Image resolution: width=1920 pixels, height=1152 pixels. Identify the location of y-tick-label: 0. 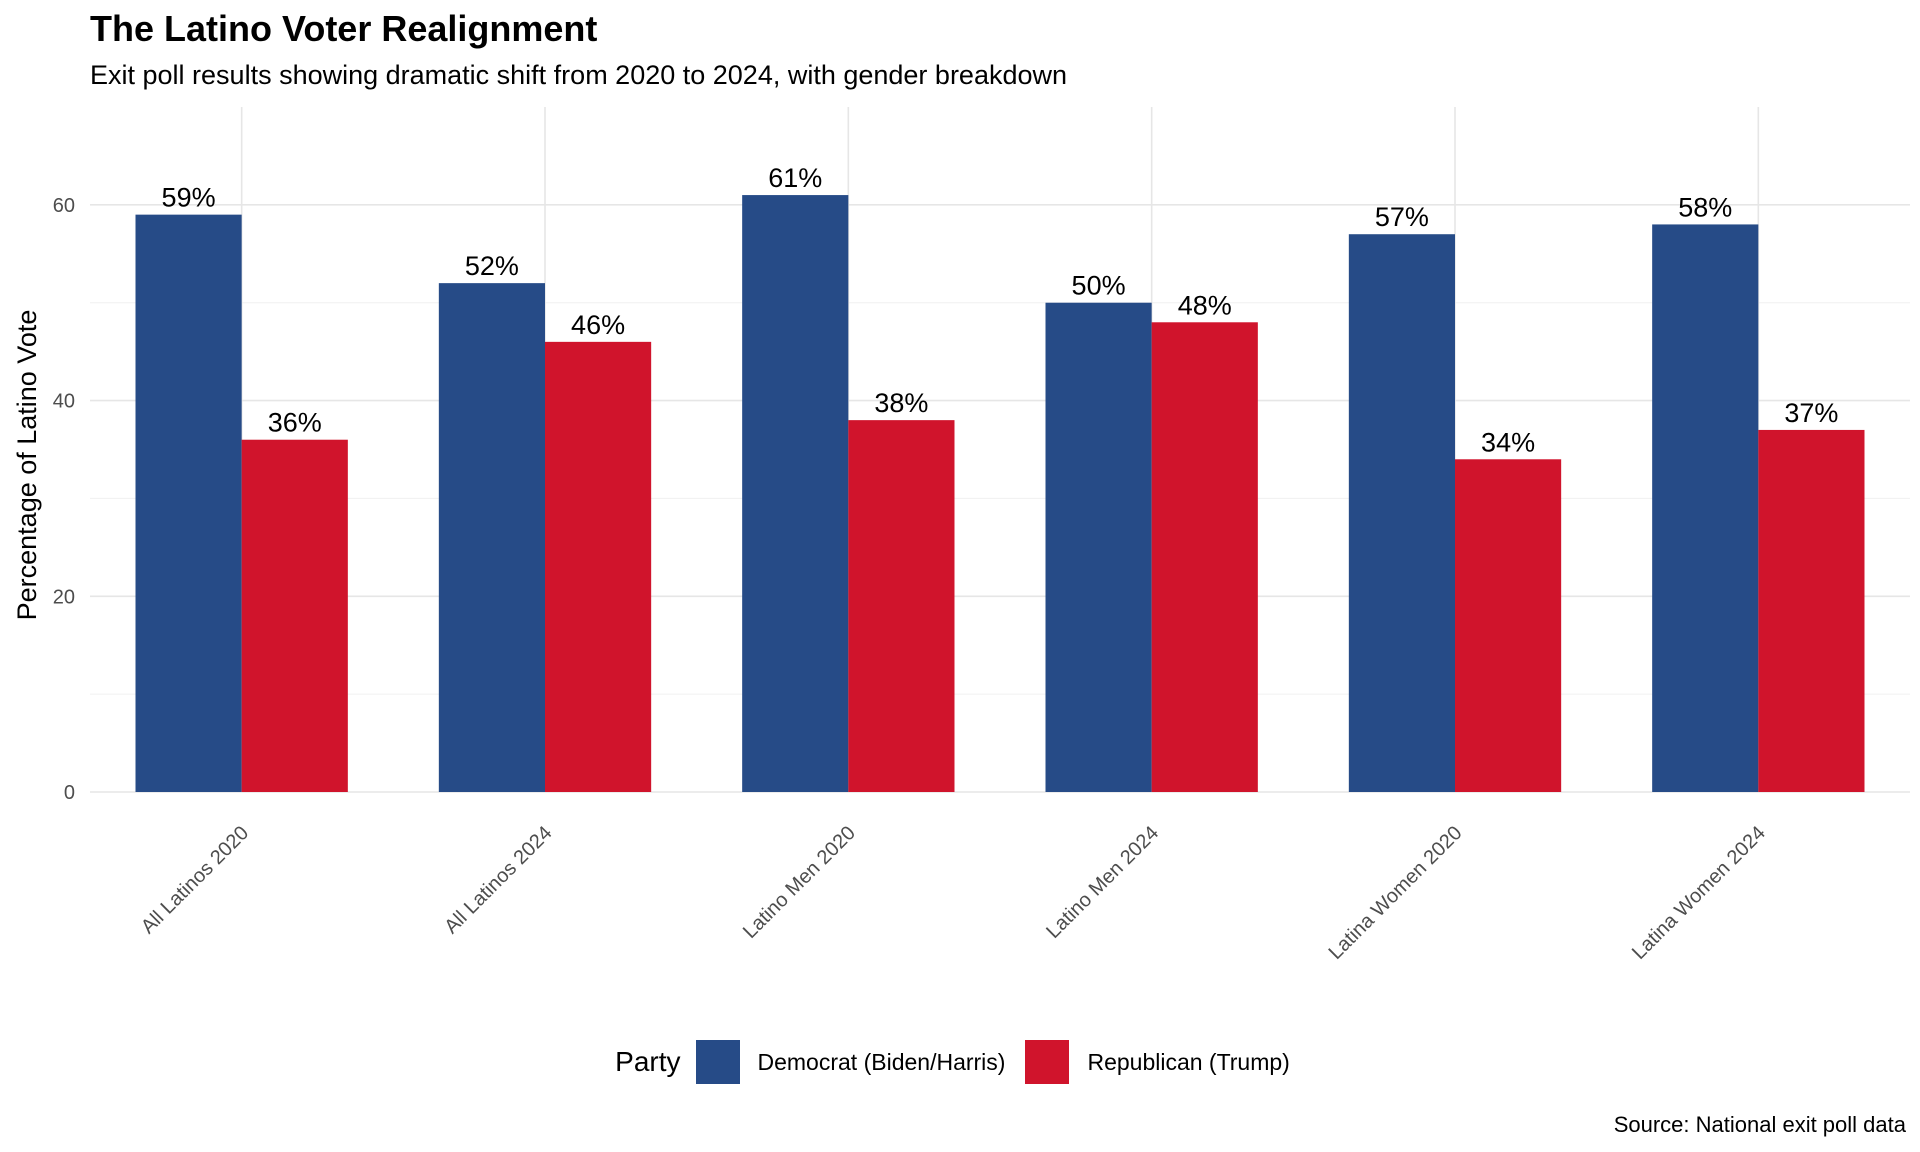
(69, 793).